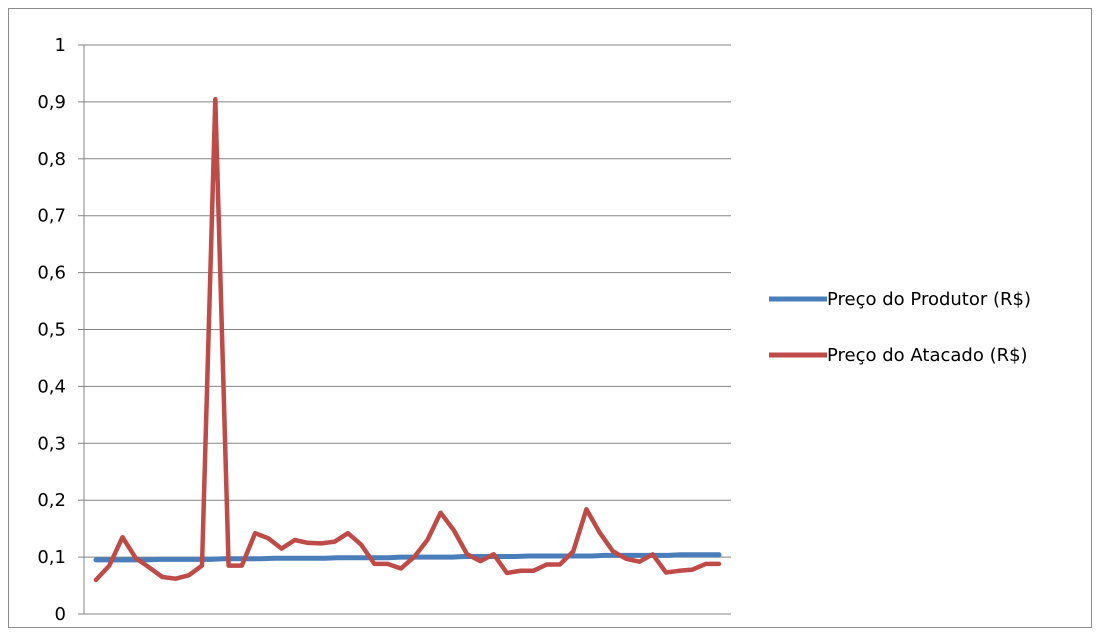  Describe the element at coordinates (51, 500) in the screenshot. I see `y-tick-label: 0,2` at that location.